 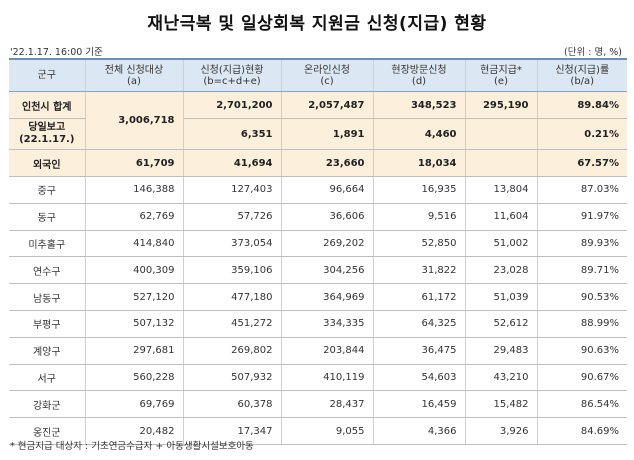 I want to click on cell: 348,523, so click(x=419, y=105).